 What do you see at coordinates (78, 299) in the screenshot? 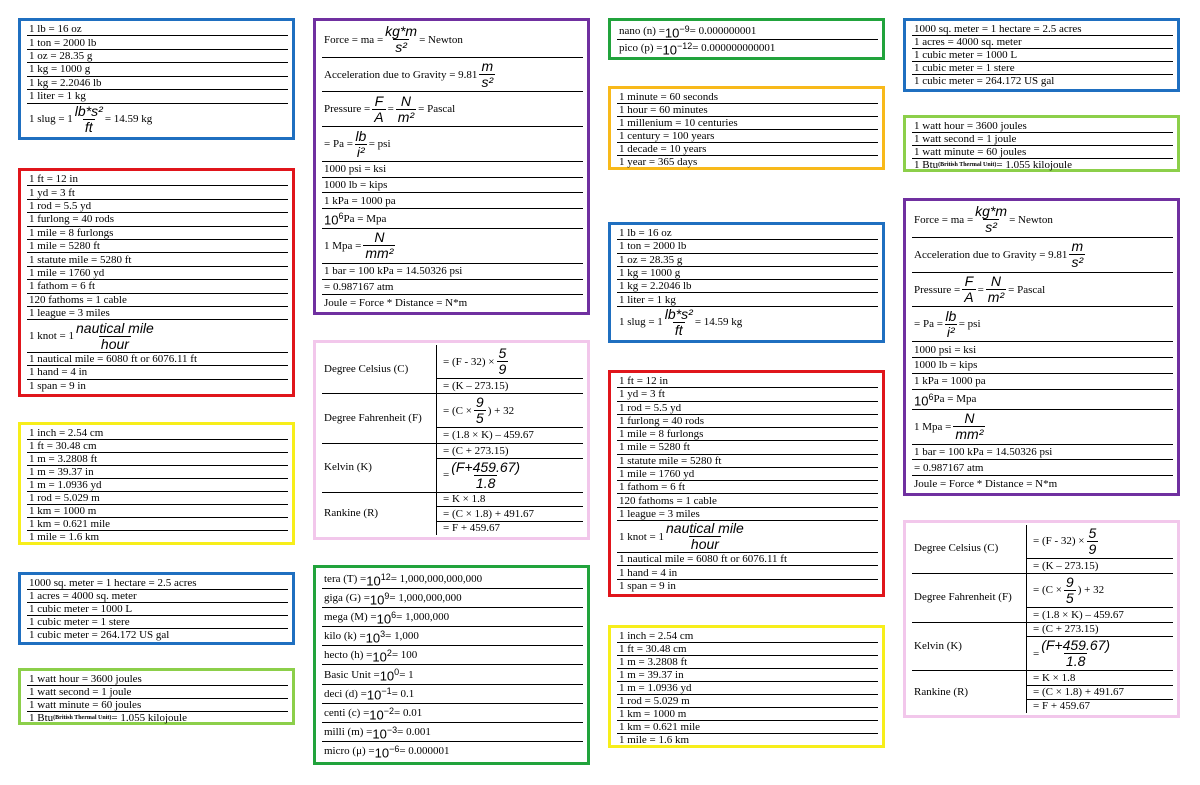
I see `text: 120 fathoms = 1 cable` at bounding box center [78, 299].